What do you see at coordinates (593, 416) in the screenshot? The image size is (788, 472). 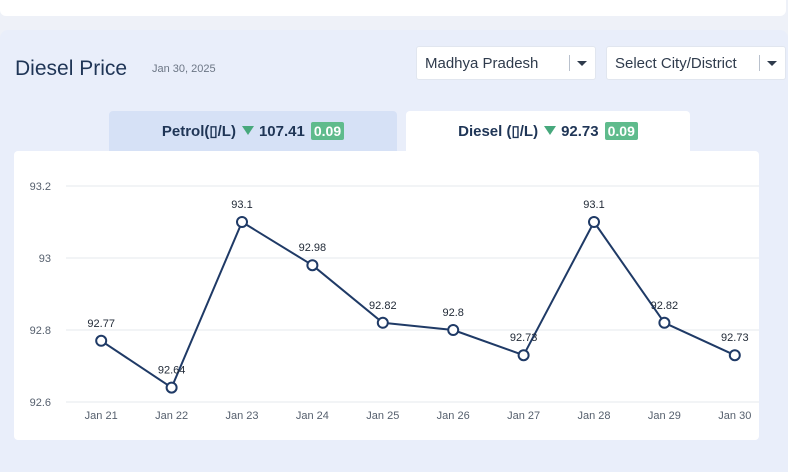 I see `x-tick-label: Jan 28` at bounding box center [593, 416].